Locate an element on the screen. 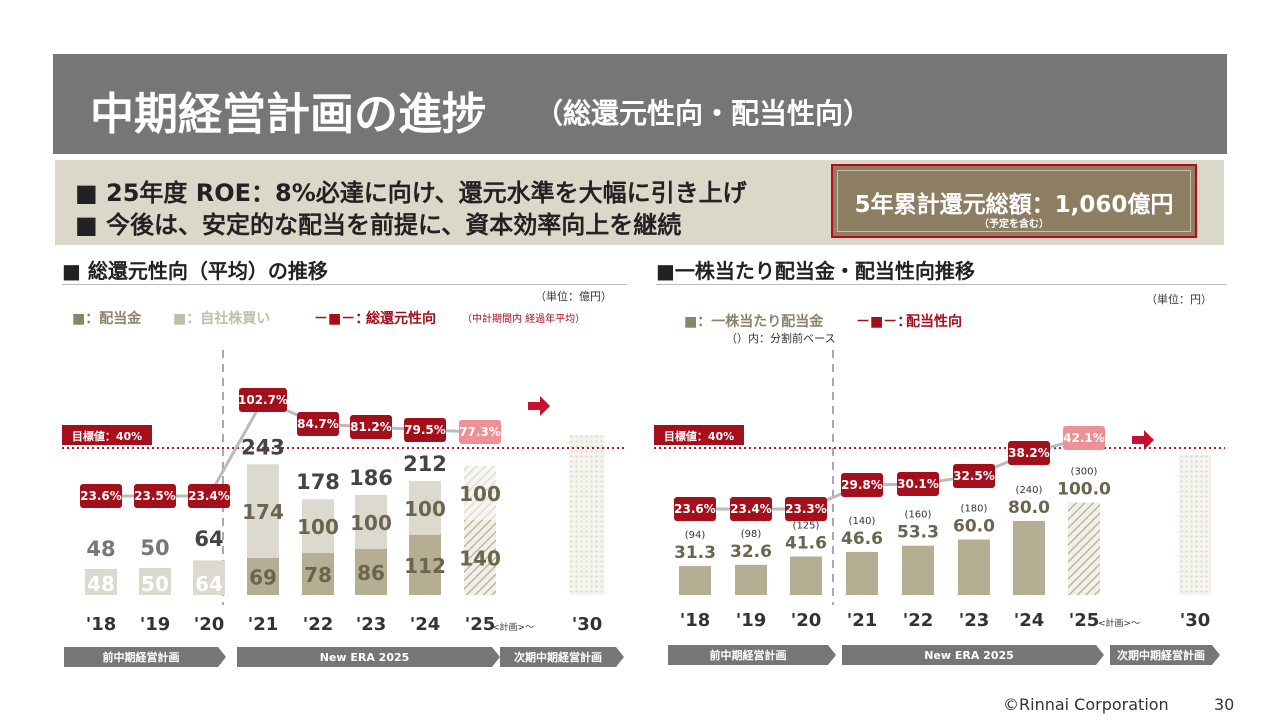 This screenshot has width=1280, height=720. ratio-label: 23.6% is located at coordinates (101, 496).